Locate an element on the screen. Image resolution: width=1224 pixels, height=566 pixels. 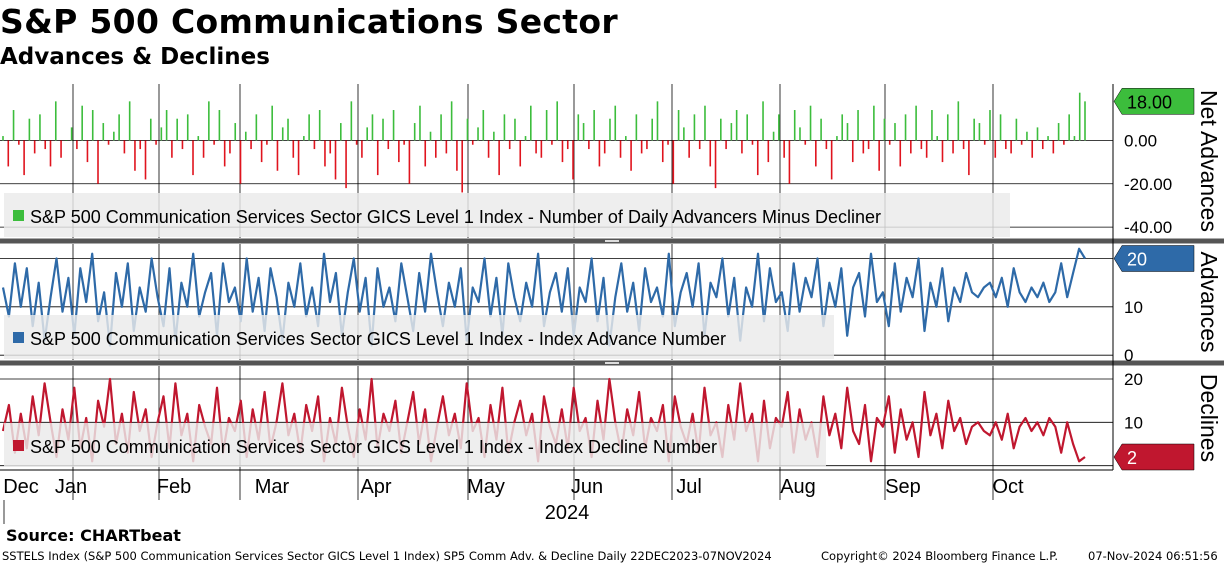
y-tick-label: -40.00 is located at coordinates (1148, 227).